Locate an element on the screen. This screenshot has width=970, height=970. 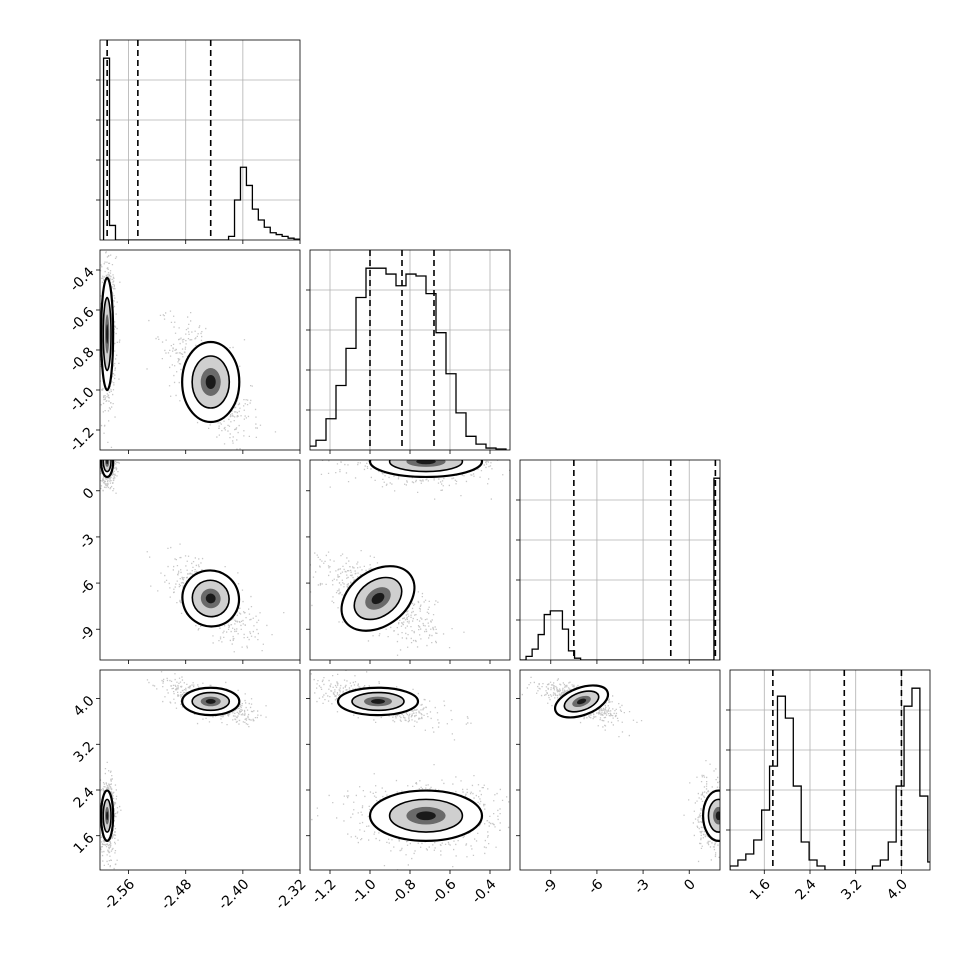
y-tick-label: -9 is located at coordinates (86, 634).